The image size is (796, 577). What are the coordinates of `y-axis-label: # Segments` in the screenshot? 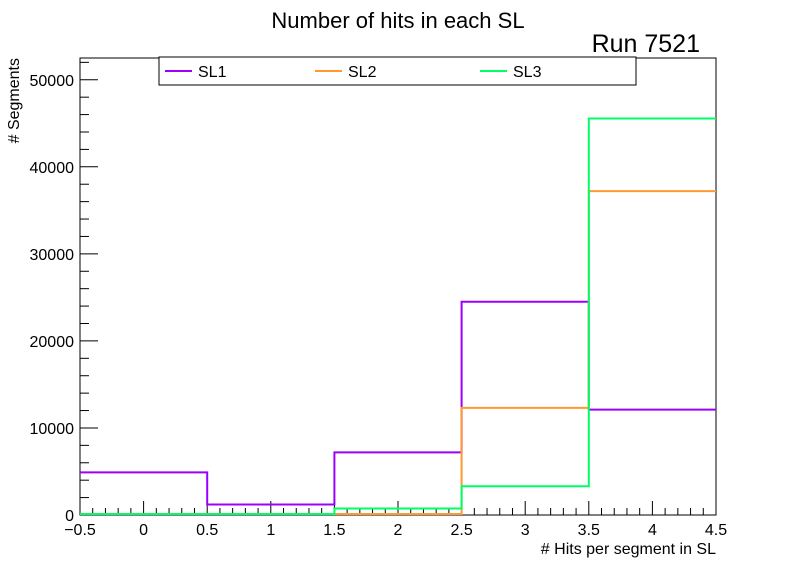 It's located at (14, 100).